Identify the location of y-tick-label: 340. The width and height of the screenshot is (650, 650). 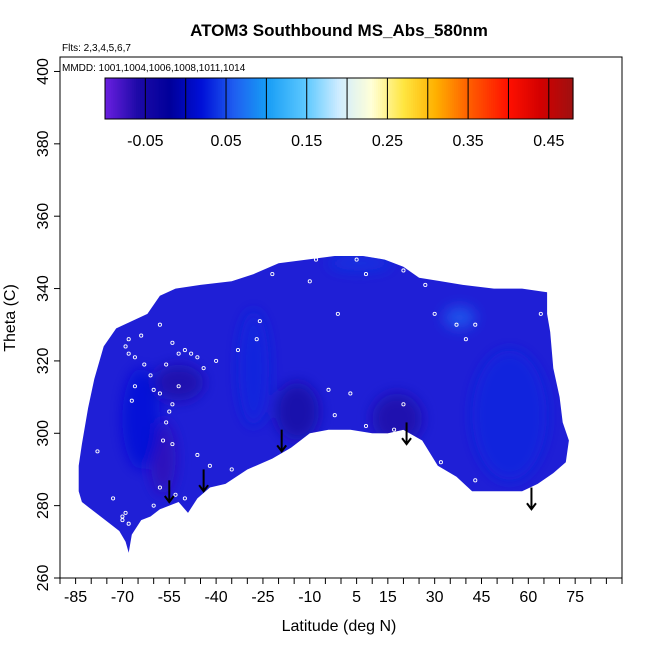
(43, 288).